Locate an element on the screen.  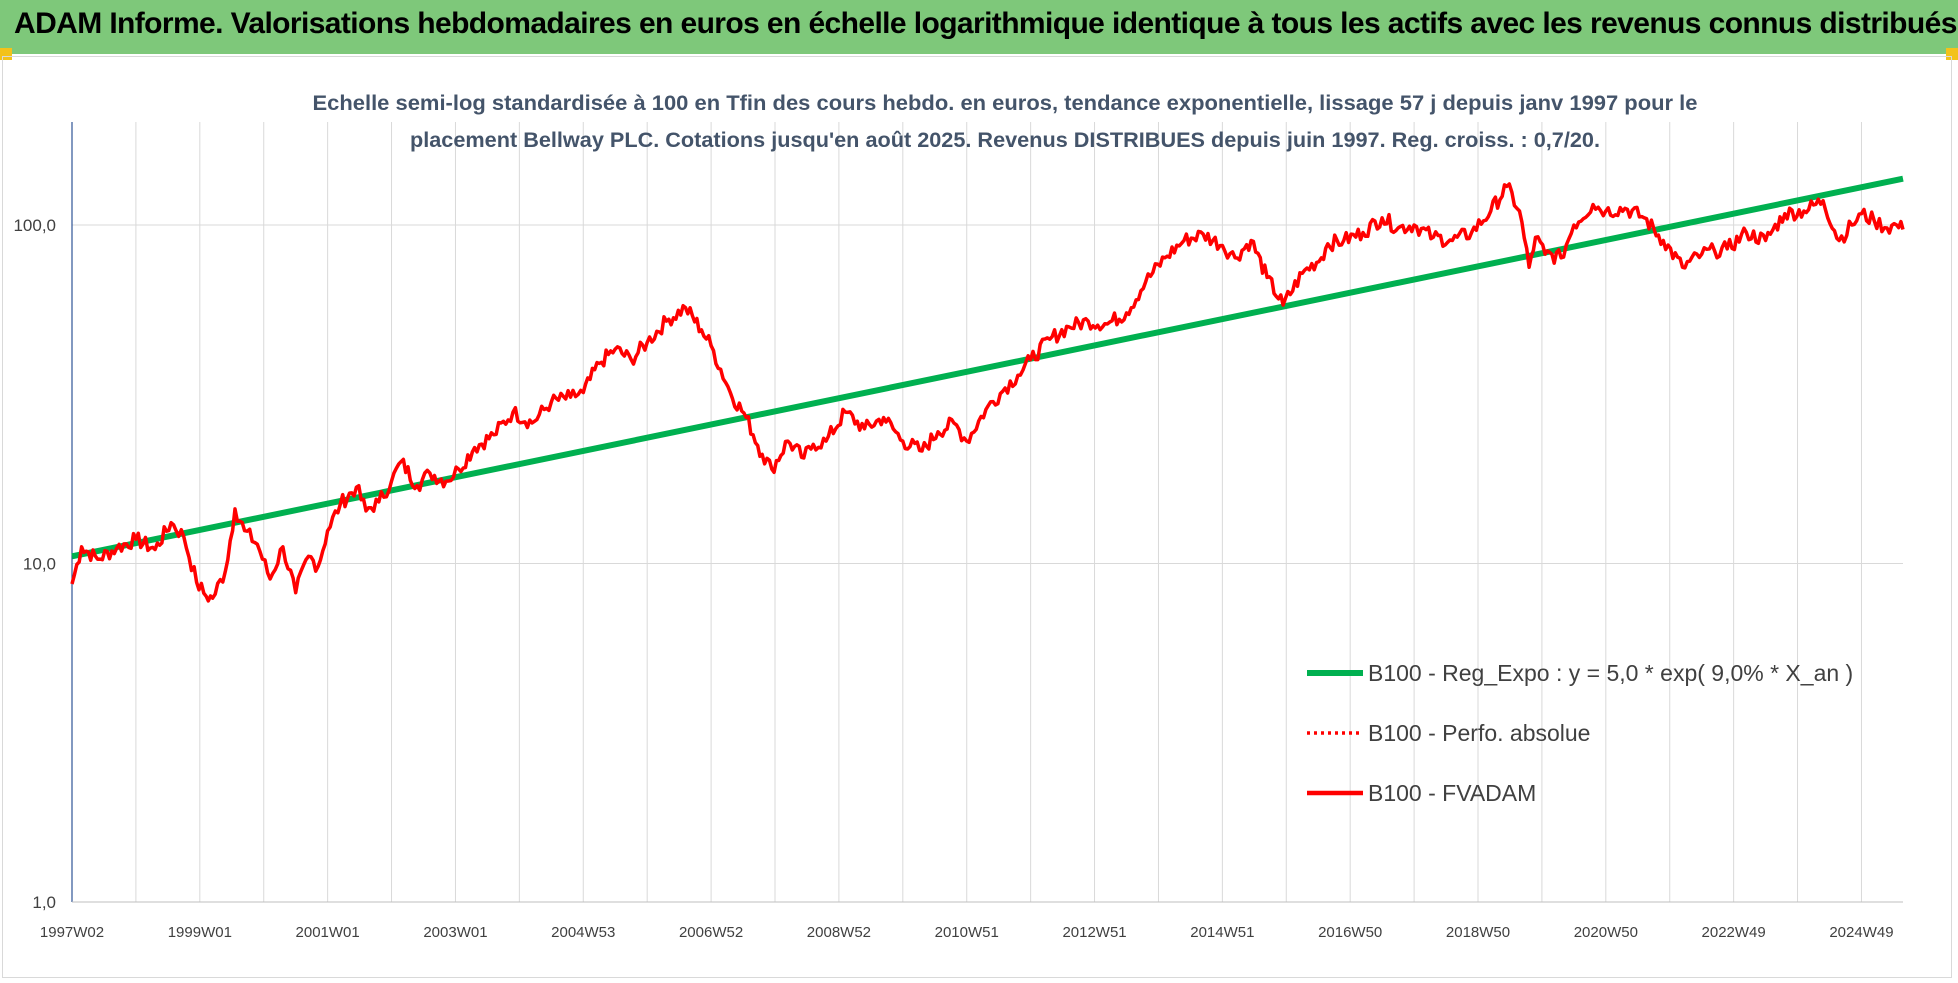
x-tick-label: 2018W50 is located at coordinates (1478, 932).